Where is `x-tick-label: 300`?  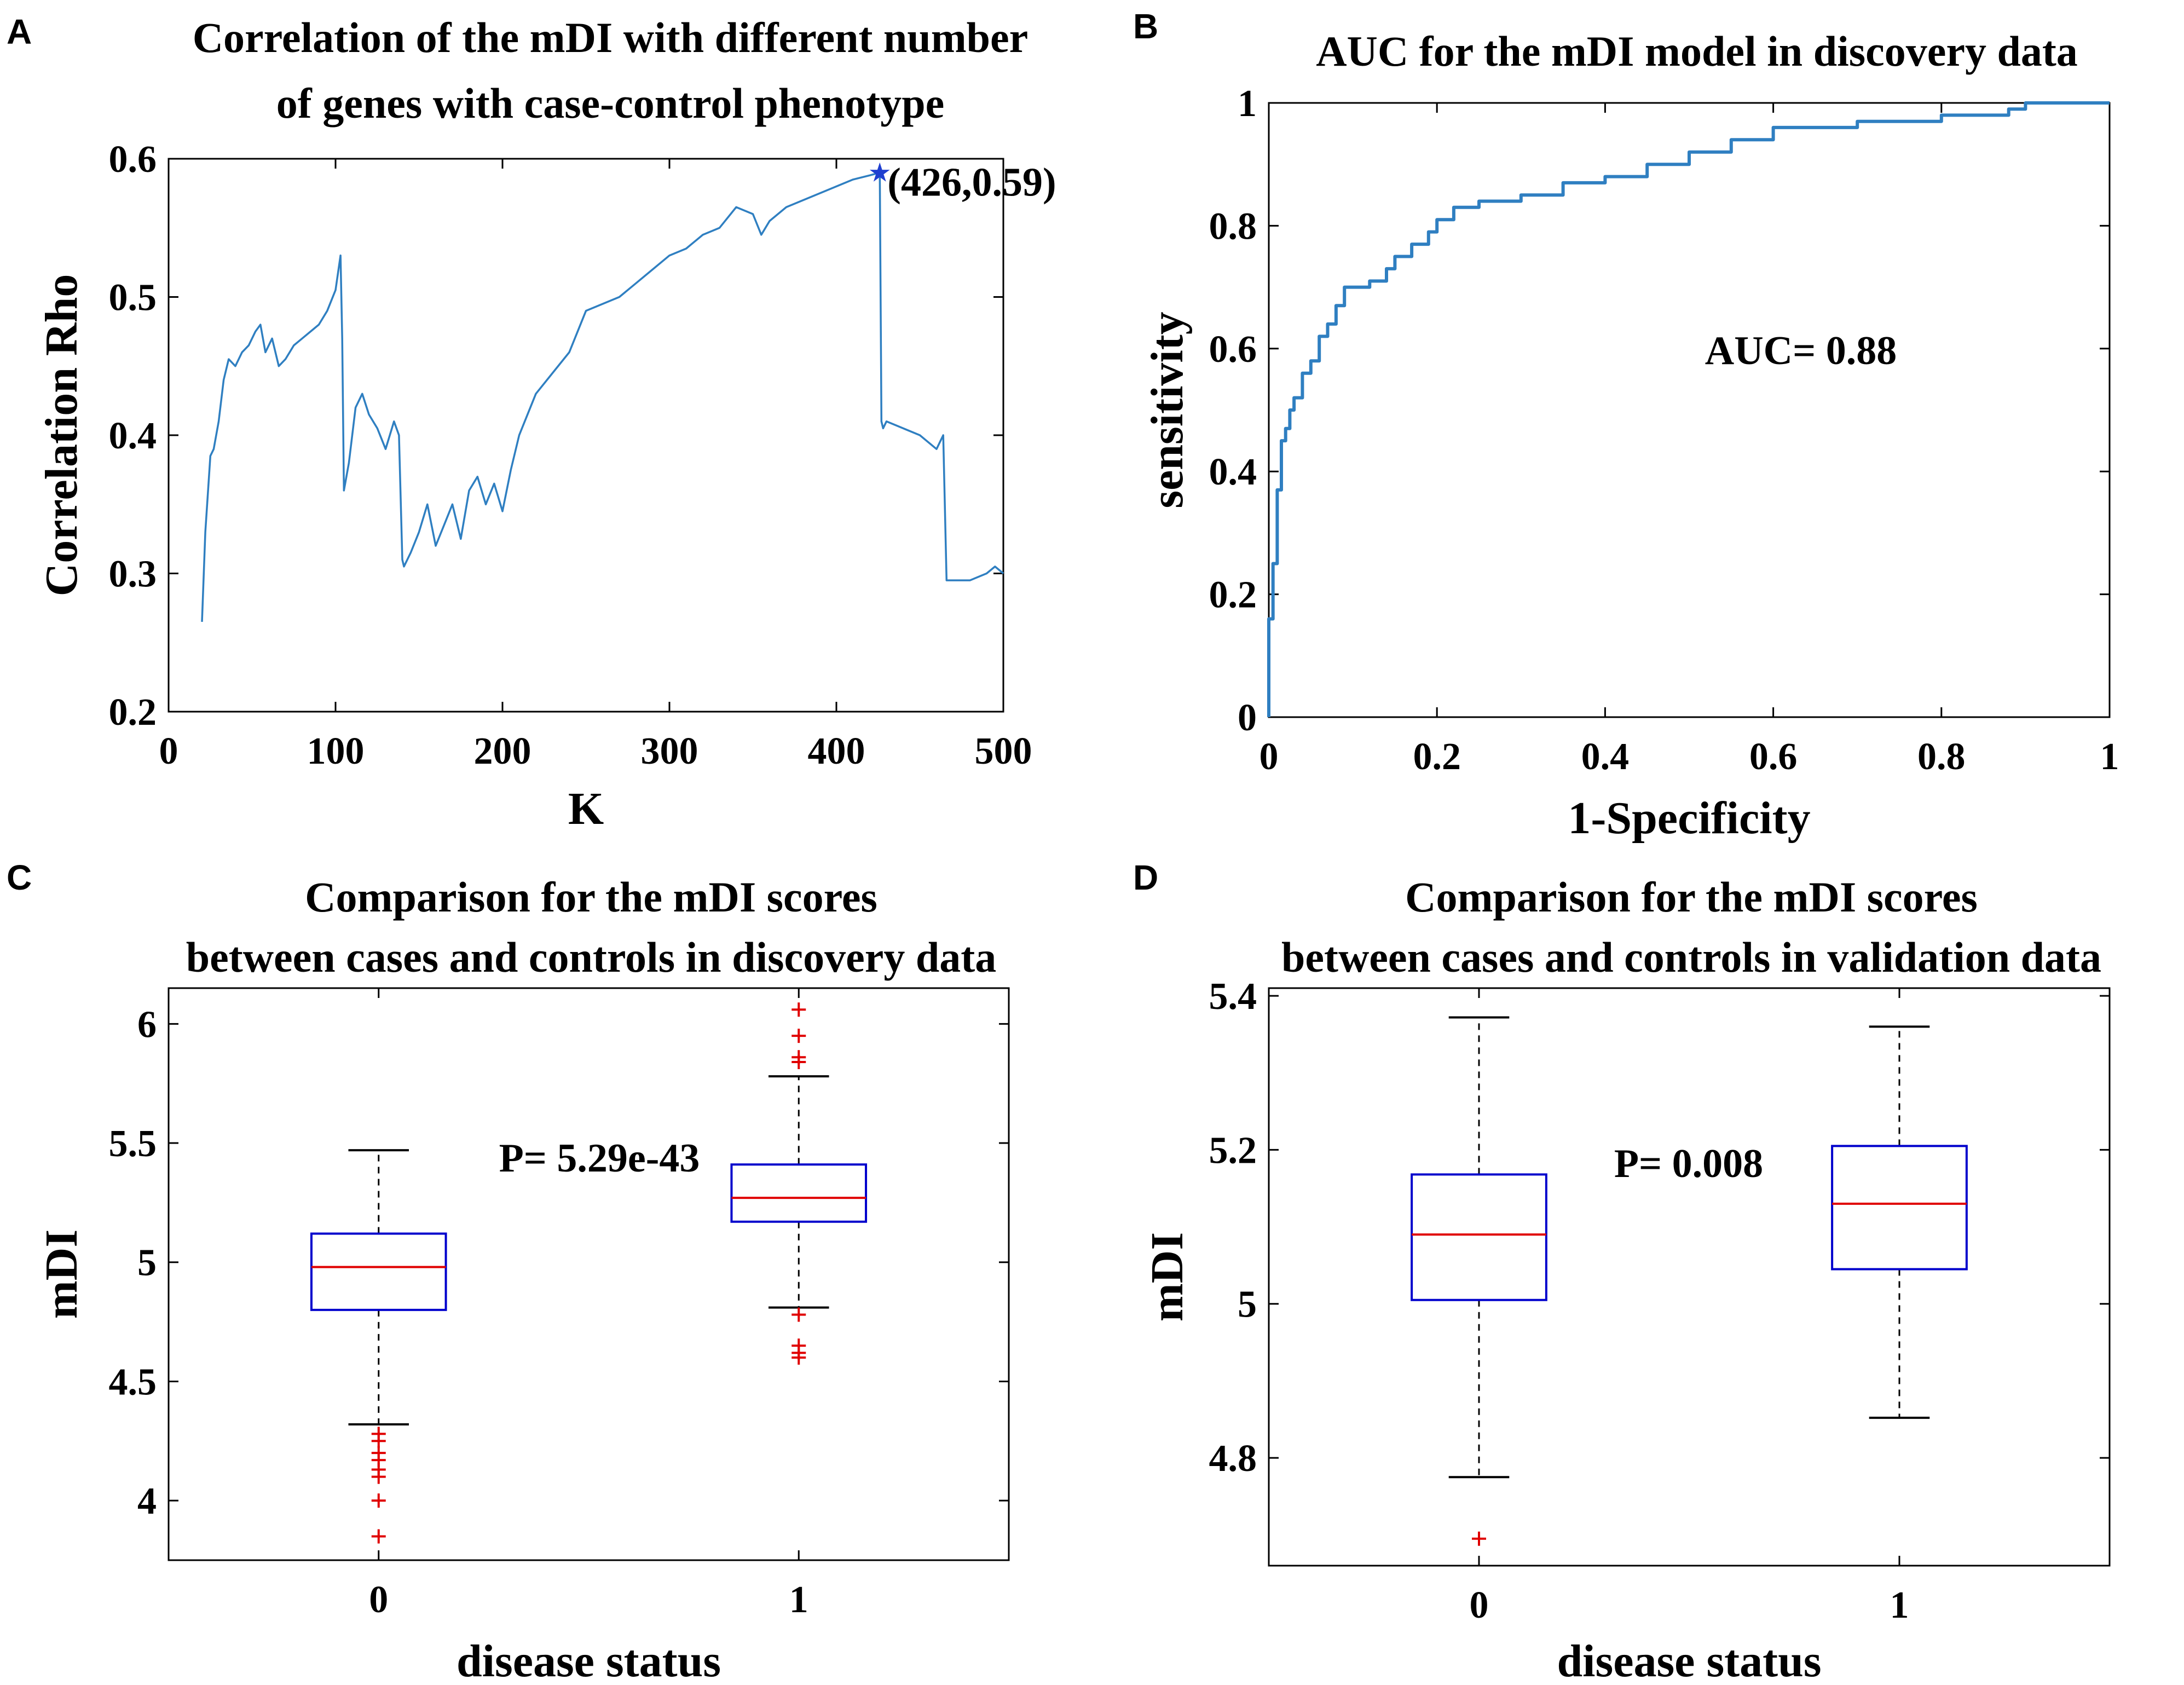 x-tick-label: 300 is located at coordinates (669, 751).